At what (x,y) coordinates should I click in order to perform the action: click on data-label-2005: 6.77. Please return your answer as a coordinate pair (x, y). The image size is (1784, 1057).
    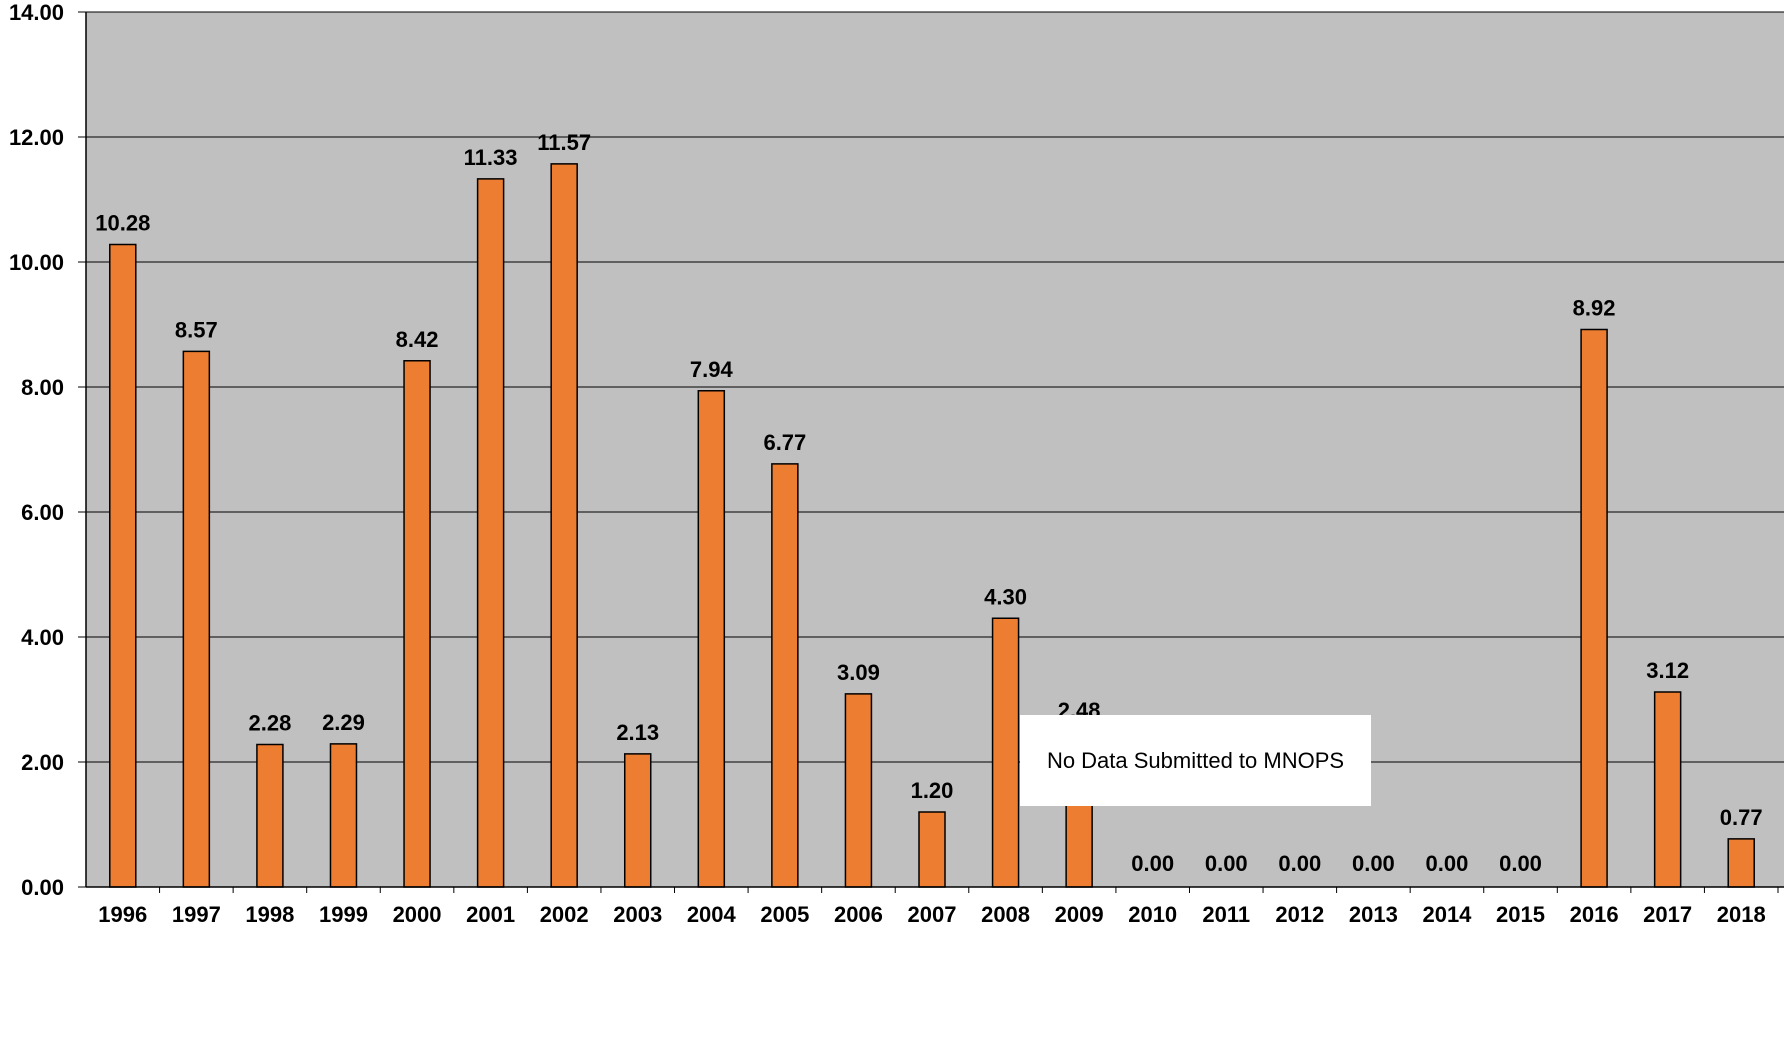
    Looking at the image, I should click on (784, 442).